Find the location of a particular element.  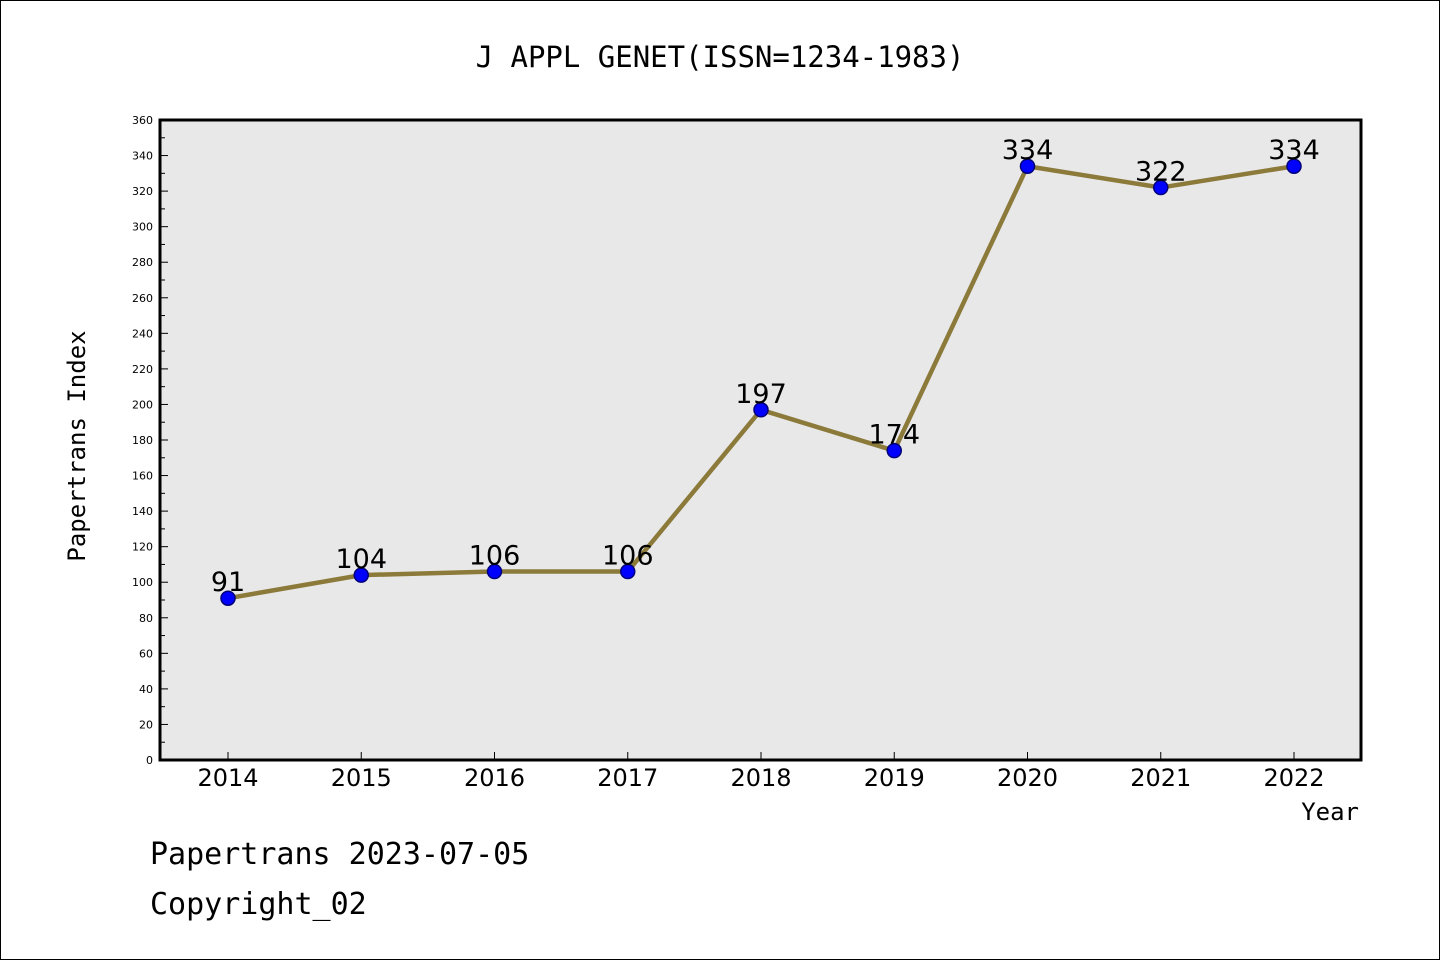

y-tick-label: 40 is located at coordinates (146, 689).